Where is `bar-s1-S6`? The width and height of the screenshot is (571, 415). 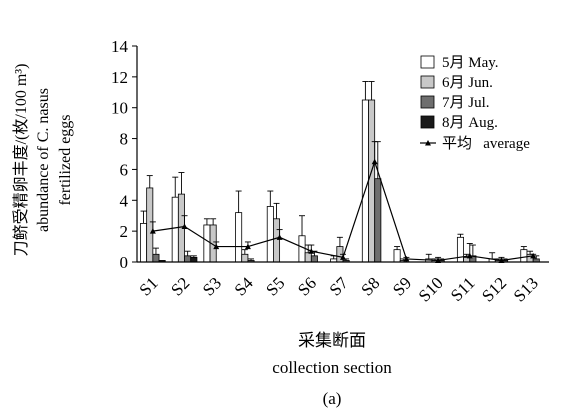
bar-s1-S6 is located at coordinates (302, 249).